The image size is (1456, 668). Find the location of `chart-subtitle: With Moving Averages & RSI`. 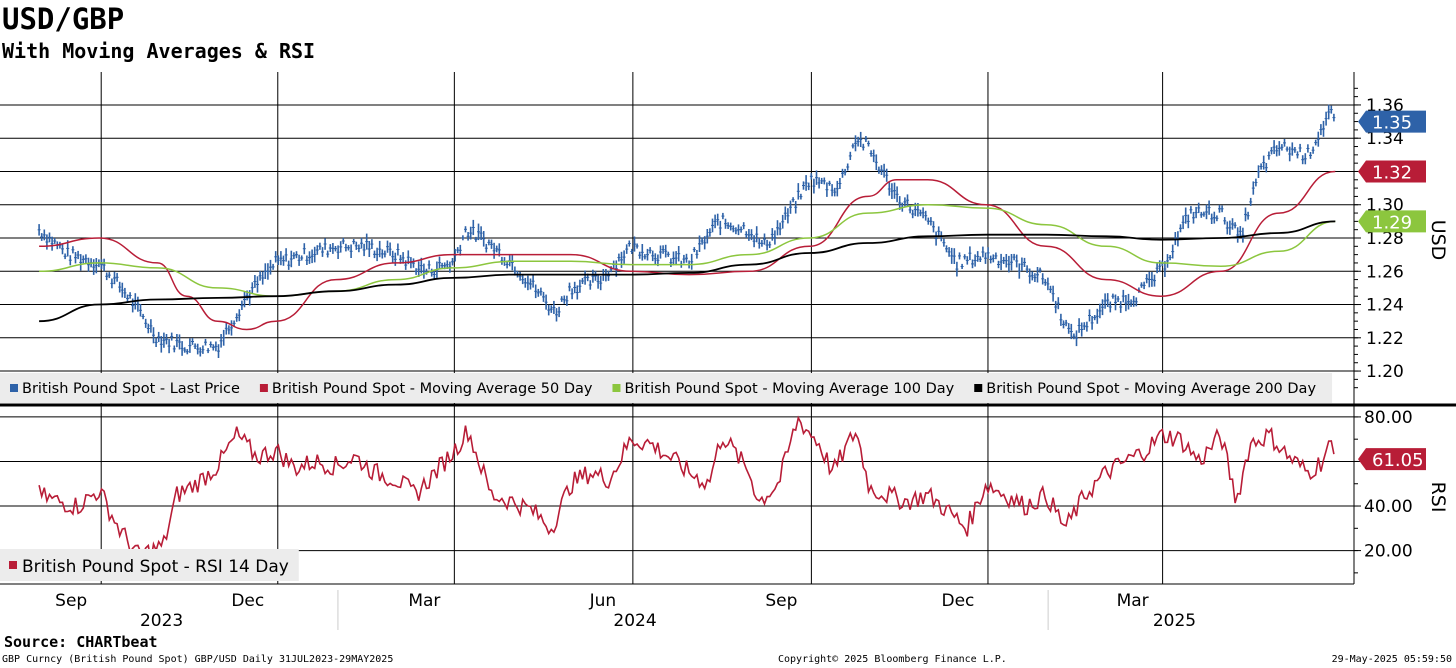

chart-subtitle: With Moving Averages & RSI is located at coordinates (159, 51).